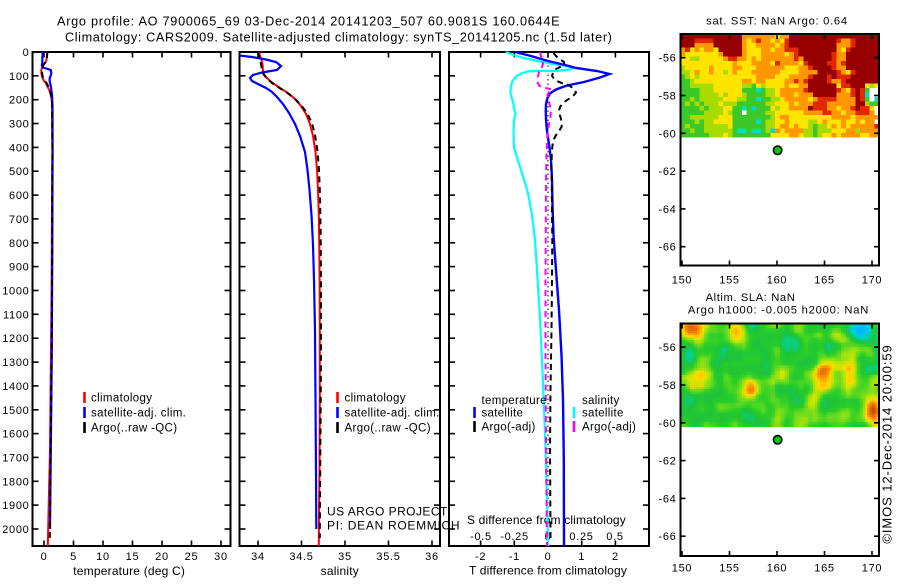 The image size is (900, 585). I want to click on svg-text: 35, so click(345, 557).